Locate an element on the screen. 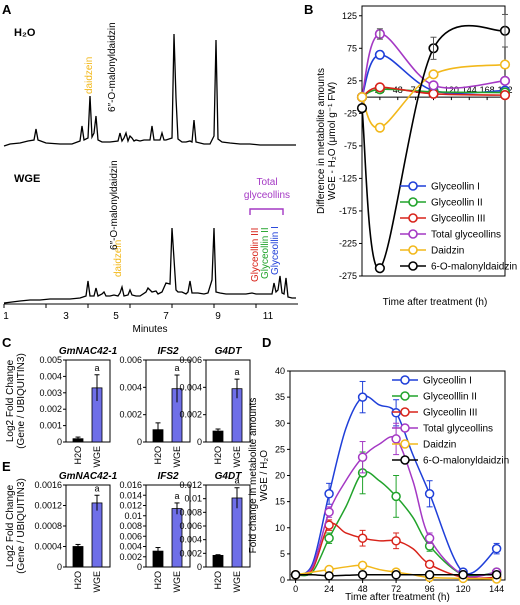  y-tick-label: 0.003 is located at coordinates (50, 393).